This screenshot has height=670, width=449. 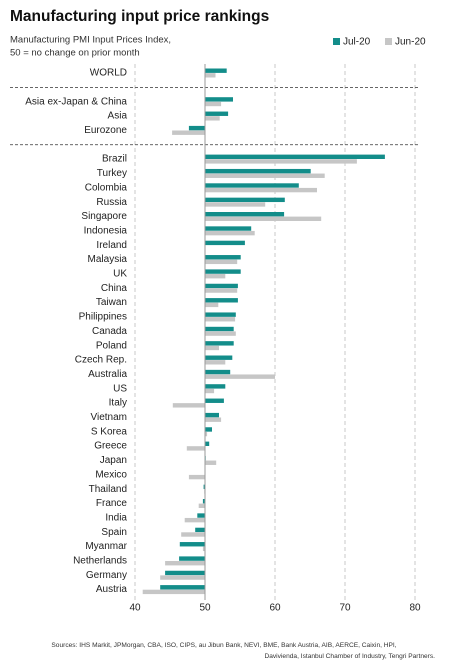 What do you see at coordinates (135, 608) in the screenshot?
I see `x-tick-label: 40` at bounding box center [135, 608].